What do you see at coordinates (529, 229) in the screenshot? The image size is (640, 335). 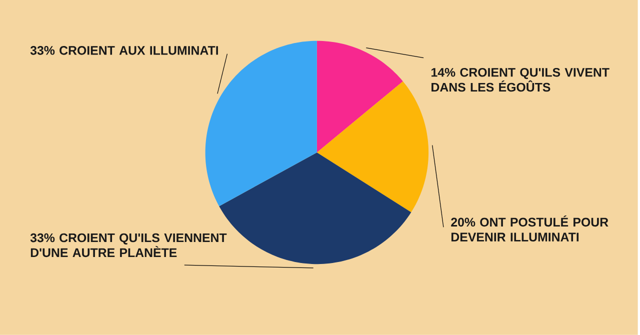 I see `slice-label: 20% ONT POSTULÉ POUR DEVENIR ILLUMINATI` at bounding box center [529, 229].